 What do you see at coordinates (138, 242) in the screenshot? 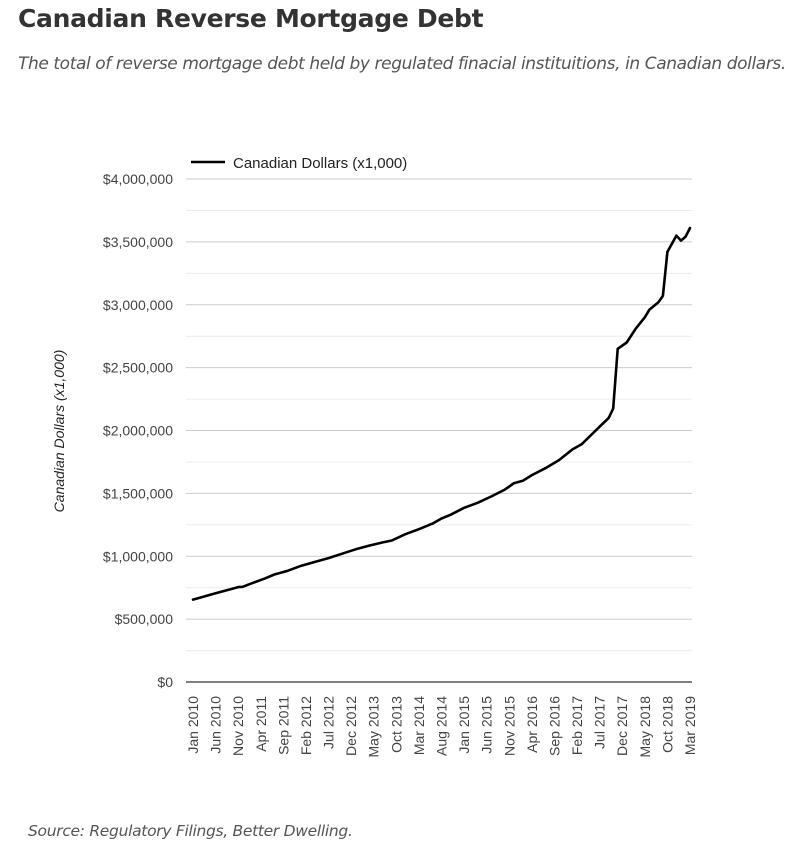
I see `y-tick-label: $3,500,000` at bounding box center [138, 242].